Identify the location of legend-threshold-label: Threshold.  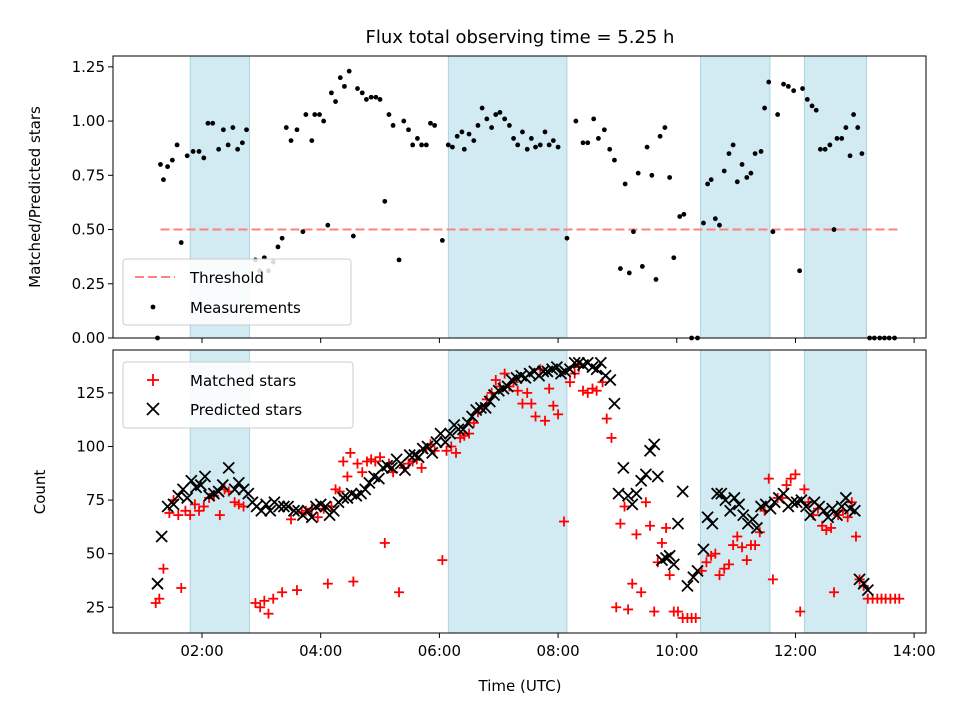
(226, 278).